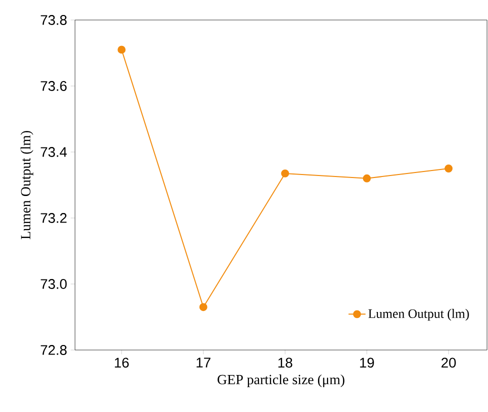  What do you see at coordinates (367, 363) in the screenshot?
I see `x-tick-label: 19` at bounding box center [367, 363].